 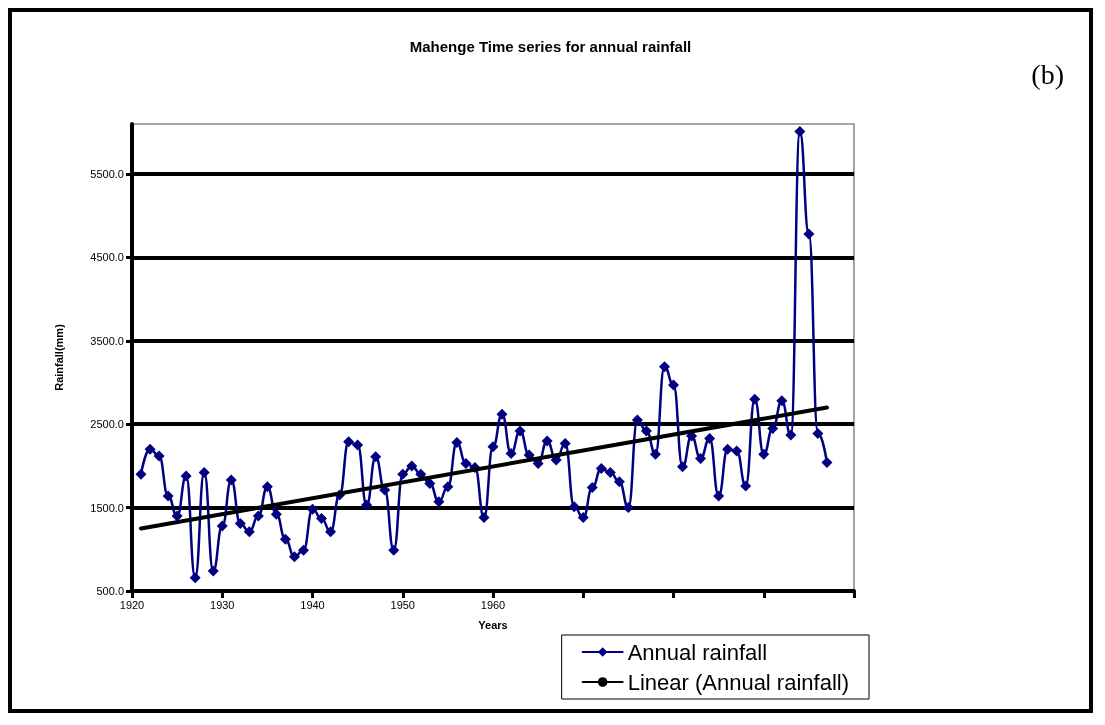 I want to click on x-tick-label: 1950, so click(x=402, y=604).